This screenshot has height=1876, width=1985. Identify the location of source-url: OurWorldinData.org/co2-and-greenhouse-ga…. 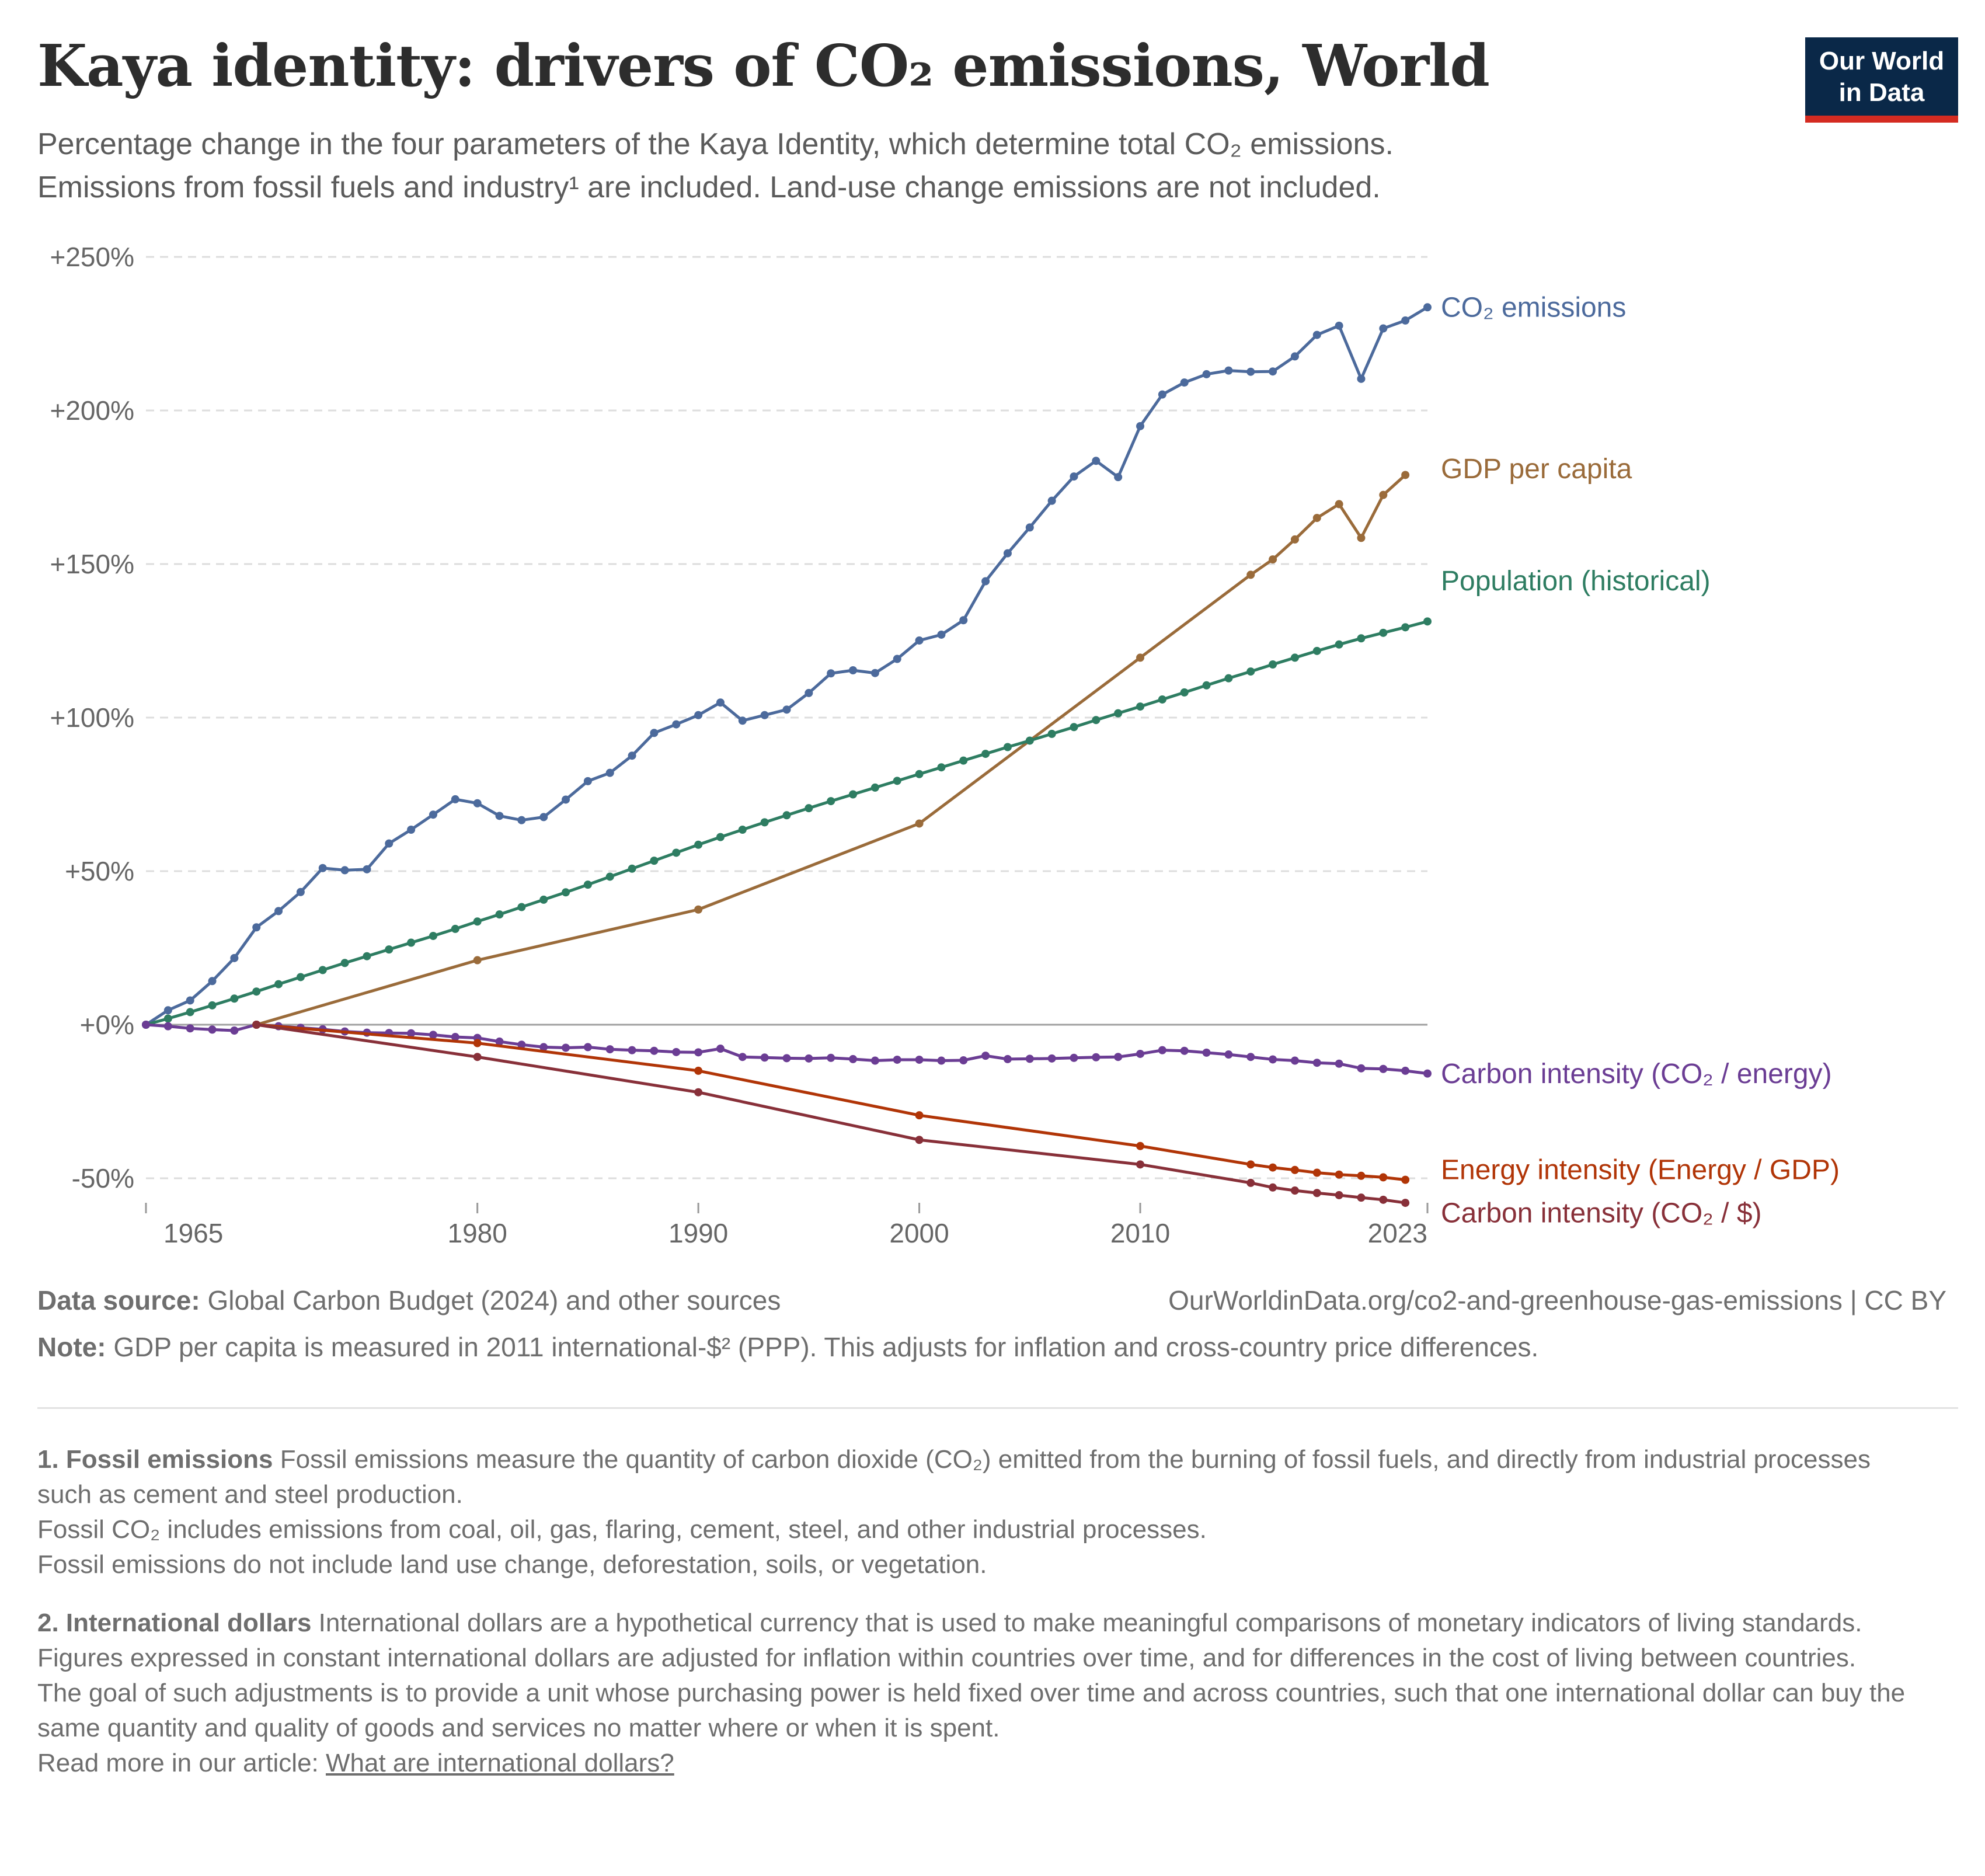
(1557, 1300).